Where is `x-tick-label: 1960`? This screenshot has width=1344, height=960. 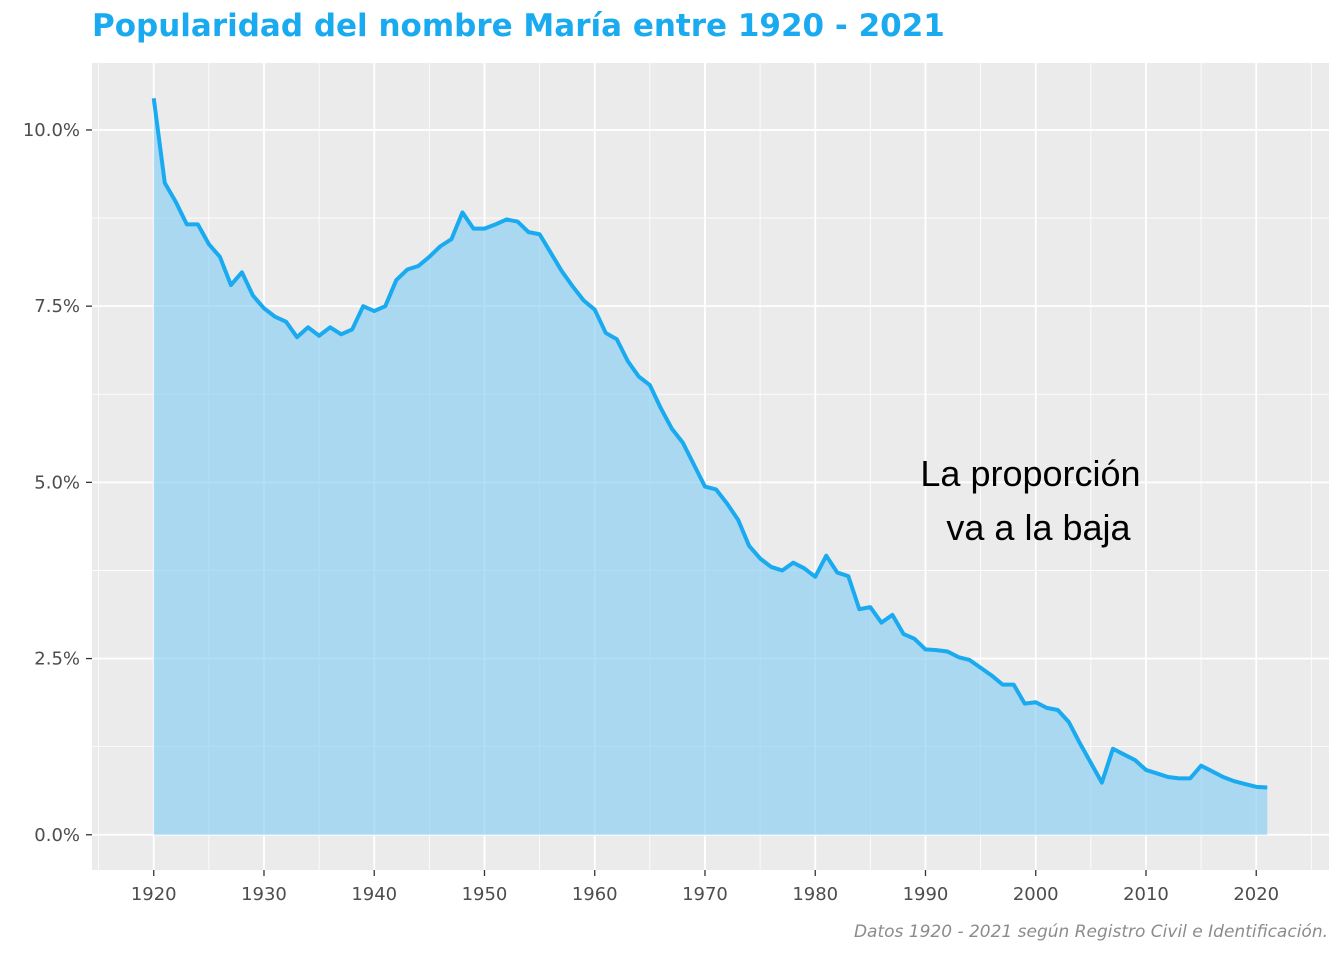
x-tick-label: 1960 is located at coordinates (595, 894).